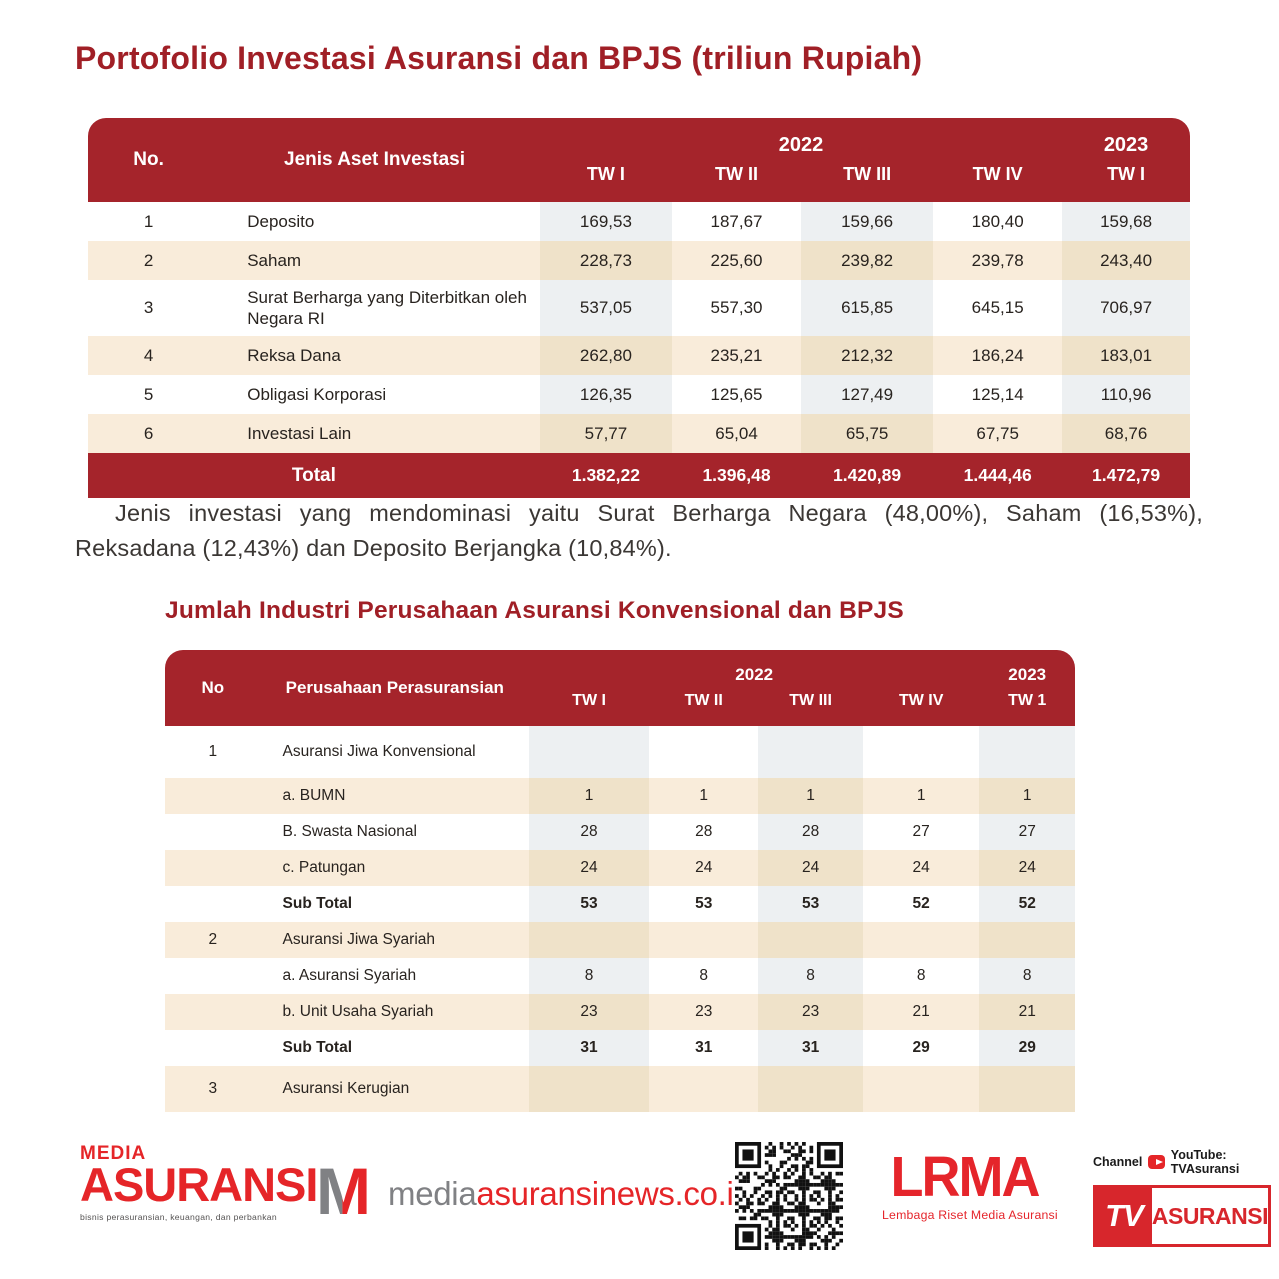 The image size is (1279, 1279). Describe the element at coordinates (374, 160) in the screenshot. I see `table1-header-asset: Jenis Aset Investasi` at that location.